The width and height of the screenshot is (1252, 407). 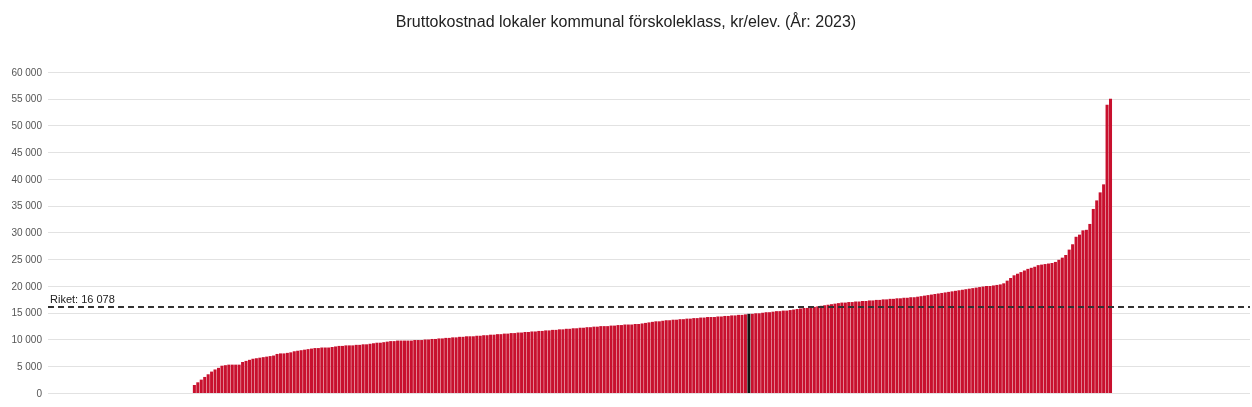 What do you see at coordinates (82, 299) in the screenshot?
I see `ref-line-label: Riket: 16 078` at bounding box center [82, 299].